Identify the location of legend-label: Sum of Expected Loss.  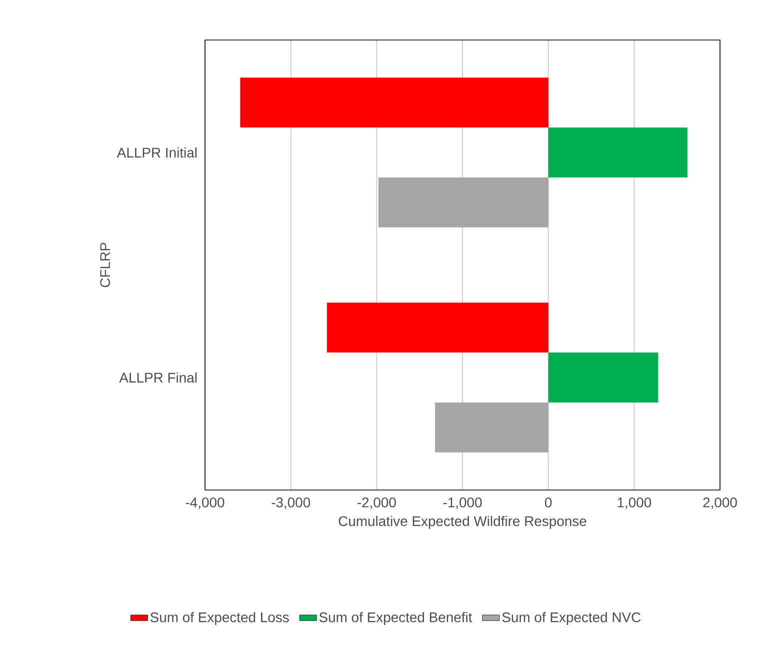
(219, 618).